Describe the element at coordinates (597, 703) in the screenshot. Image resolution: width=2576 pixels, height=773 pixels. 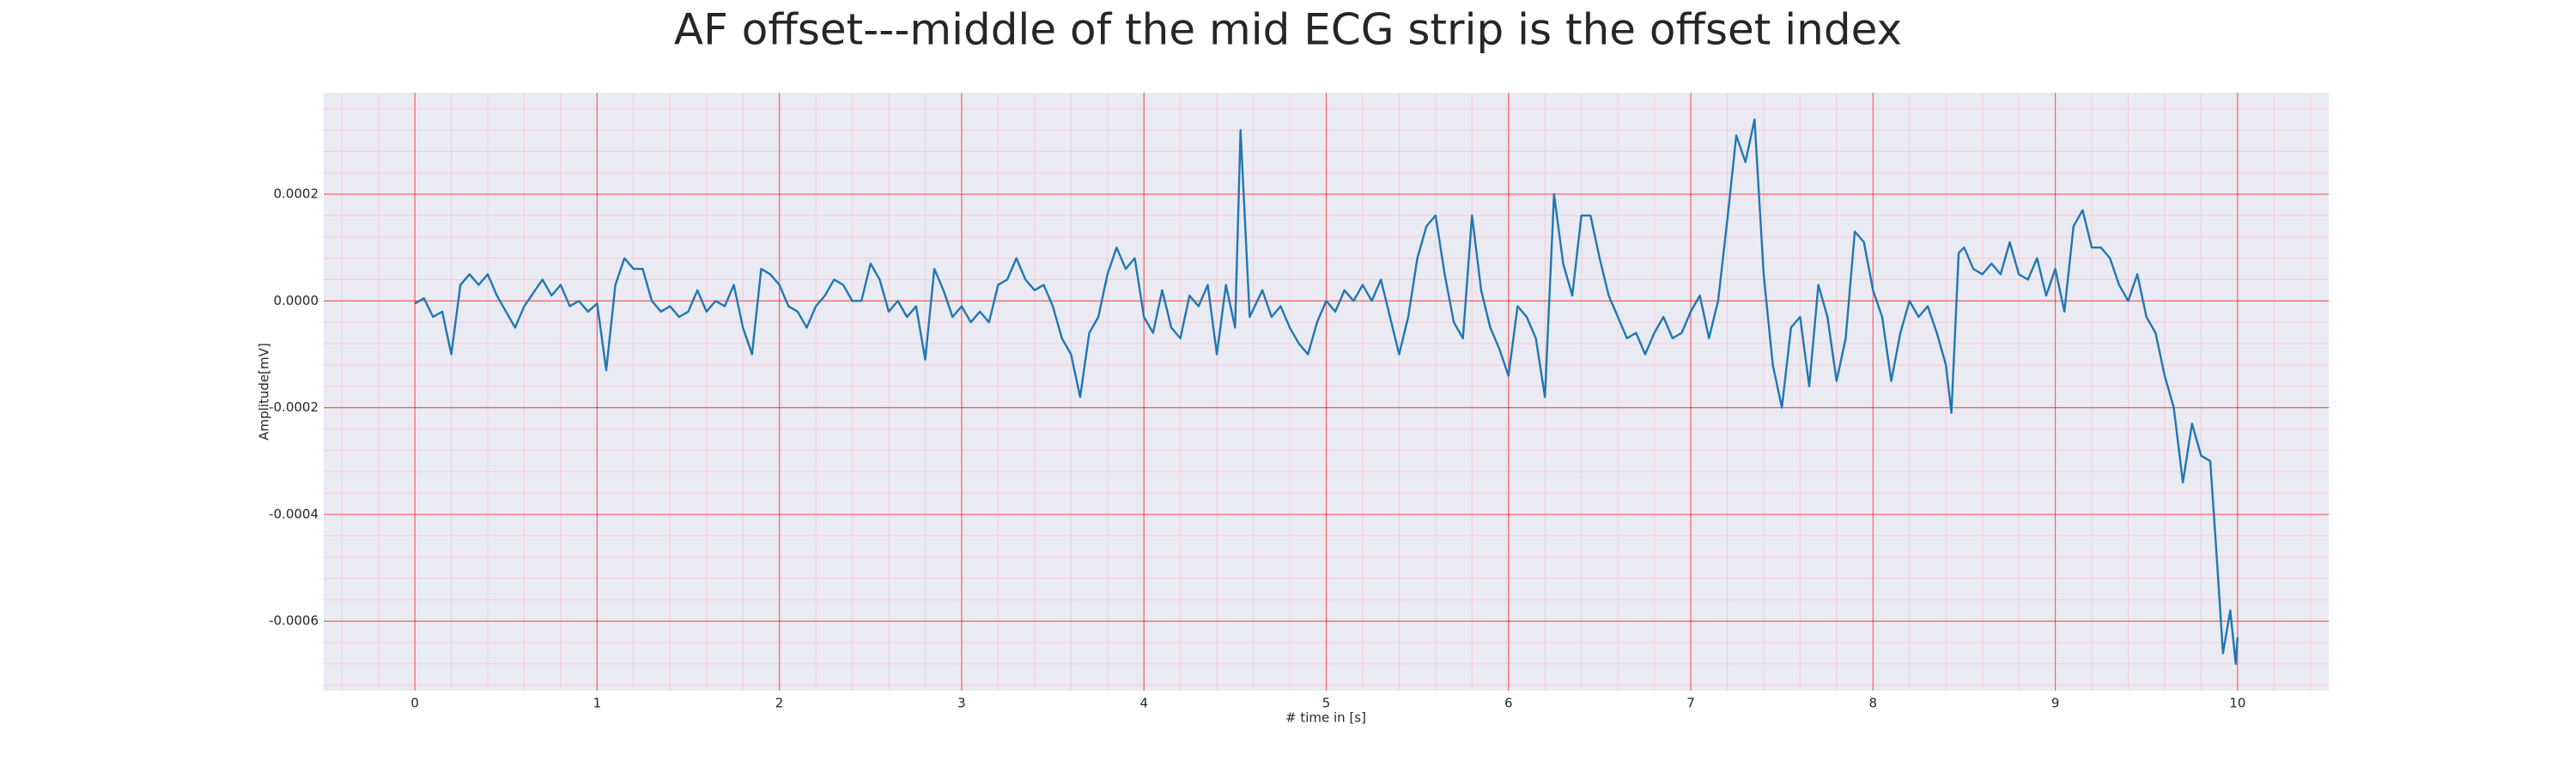
I see `x-tick-label: 1` at that location.